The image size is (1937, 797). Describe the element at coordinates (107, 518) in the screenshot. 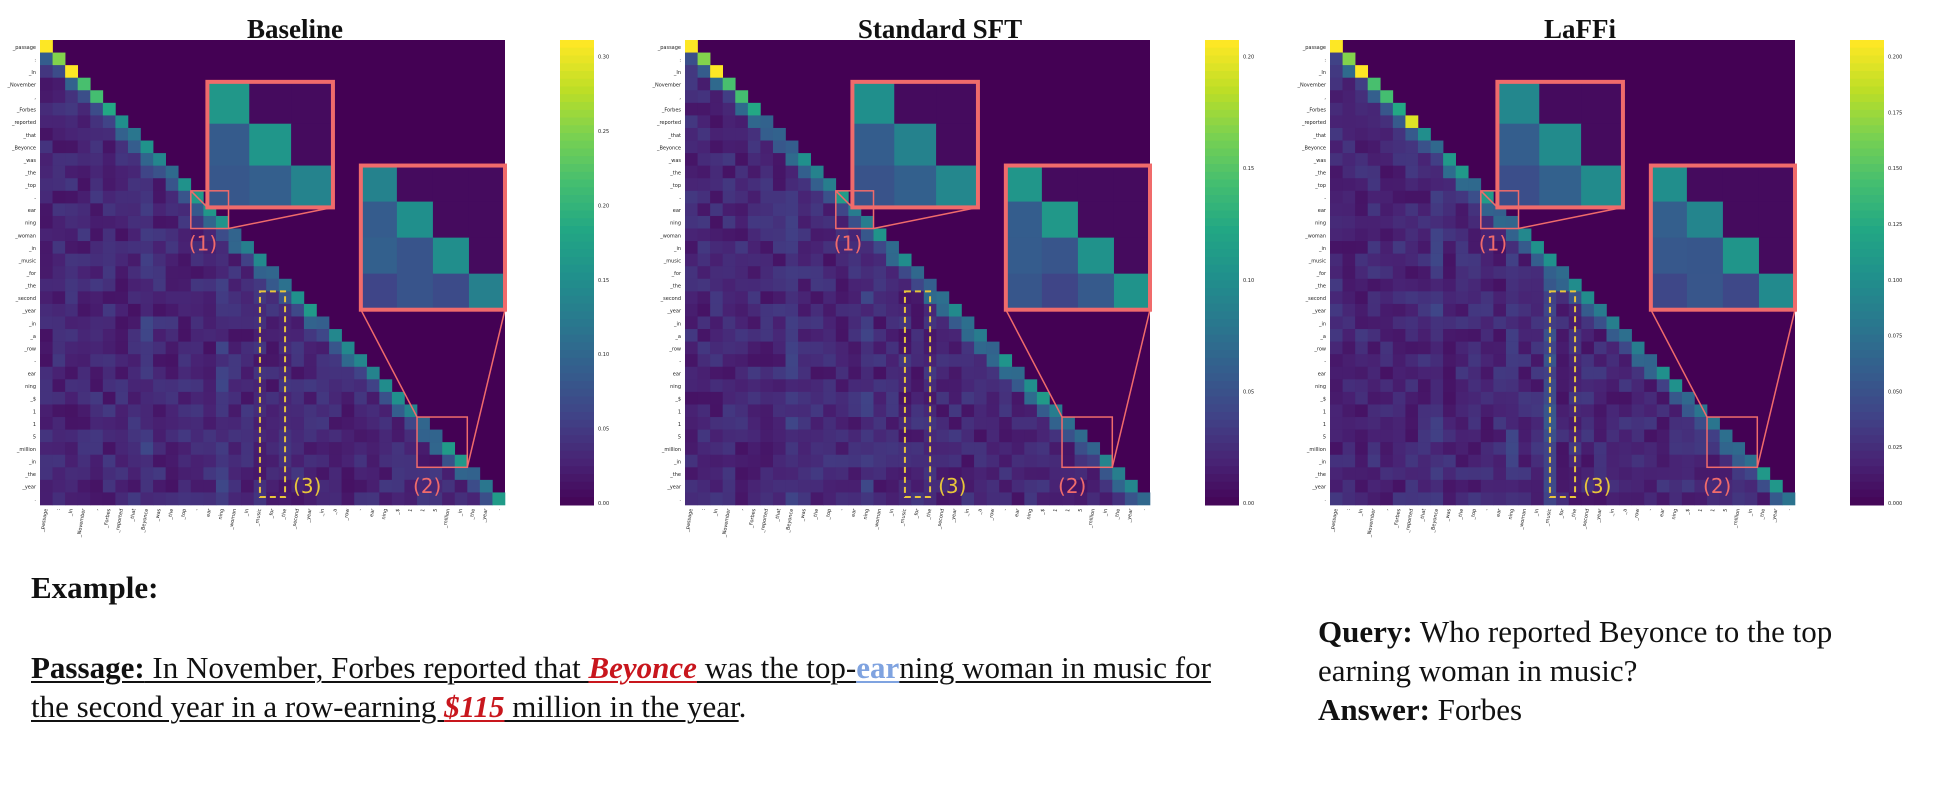

I see `x-tick-label: _Forbes` at that location.